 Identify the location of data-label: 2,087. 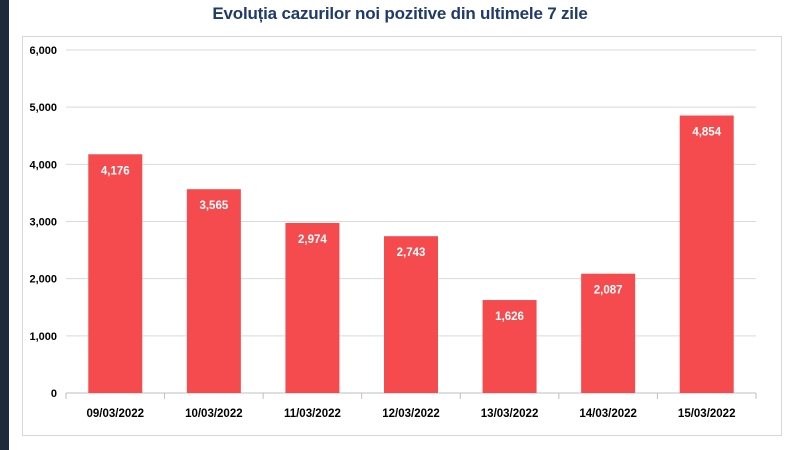
(608, 291).